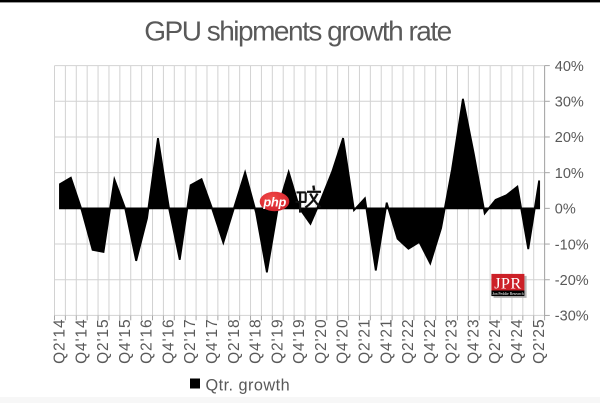 The image size is (600, 403). What do you see at coordinates (248, 385) in the screenshot?
I see `svg-text: Qtr. growth` at bounding box center [248, 385].